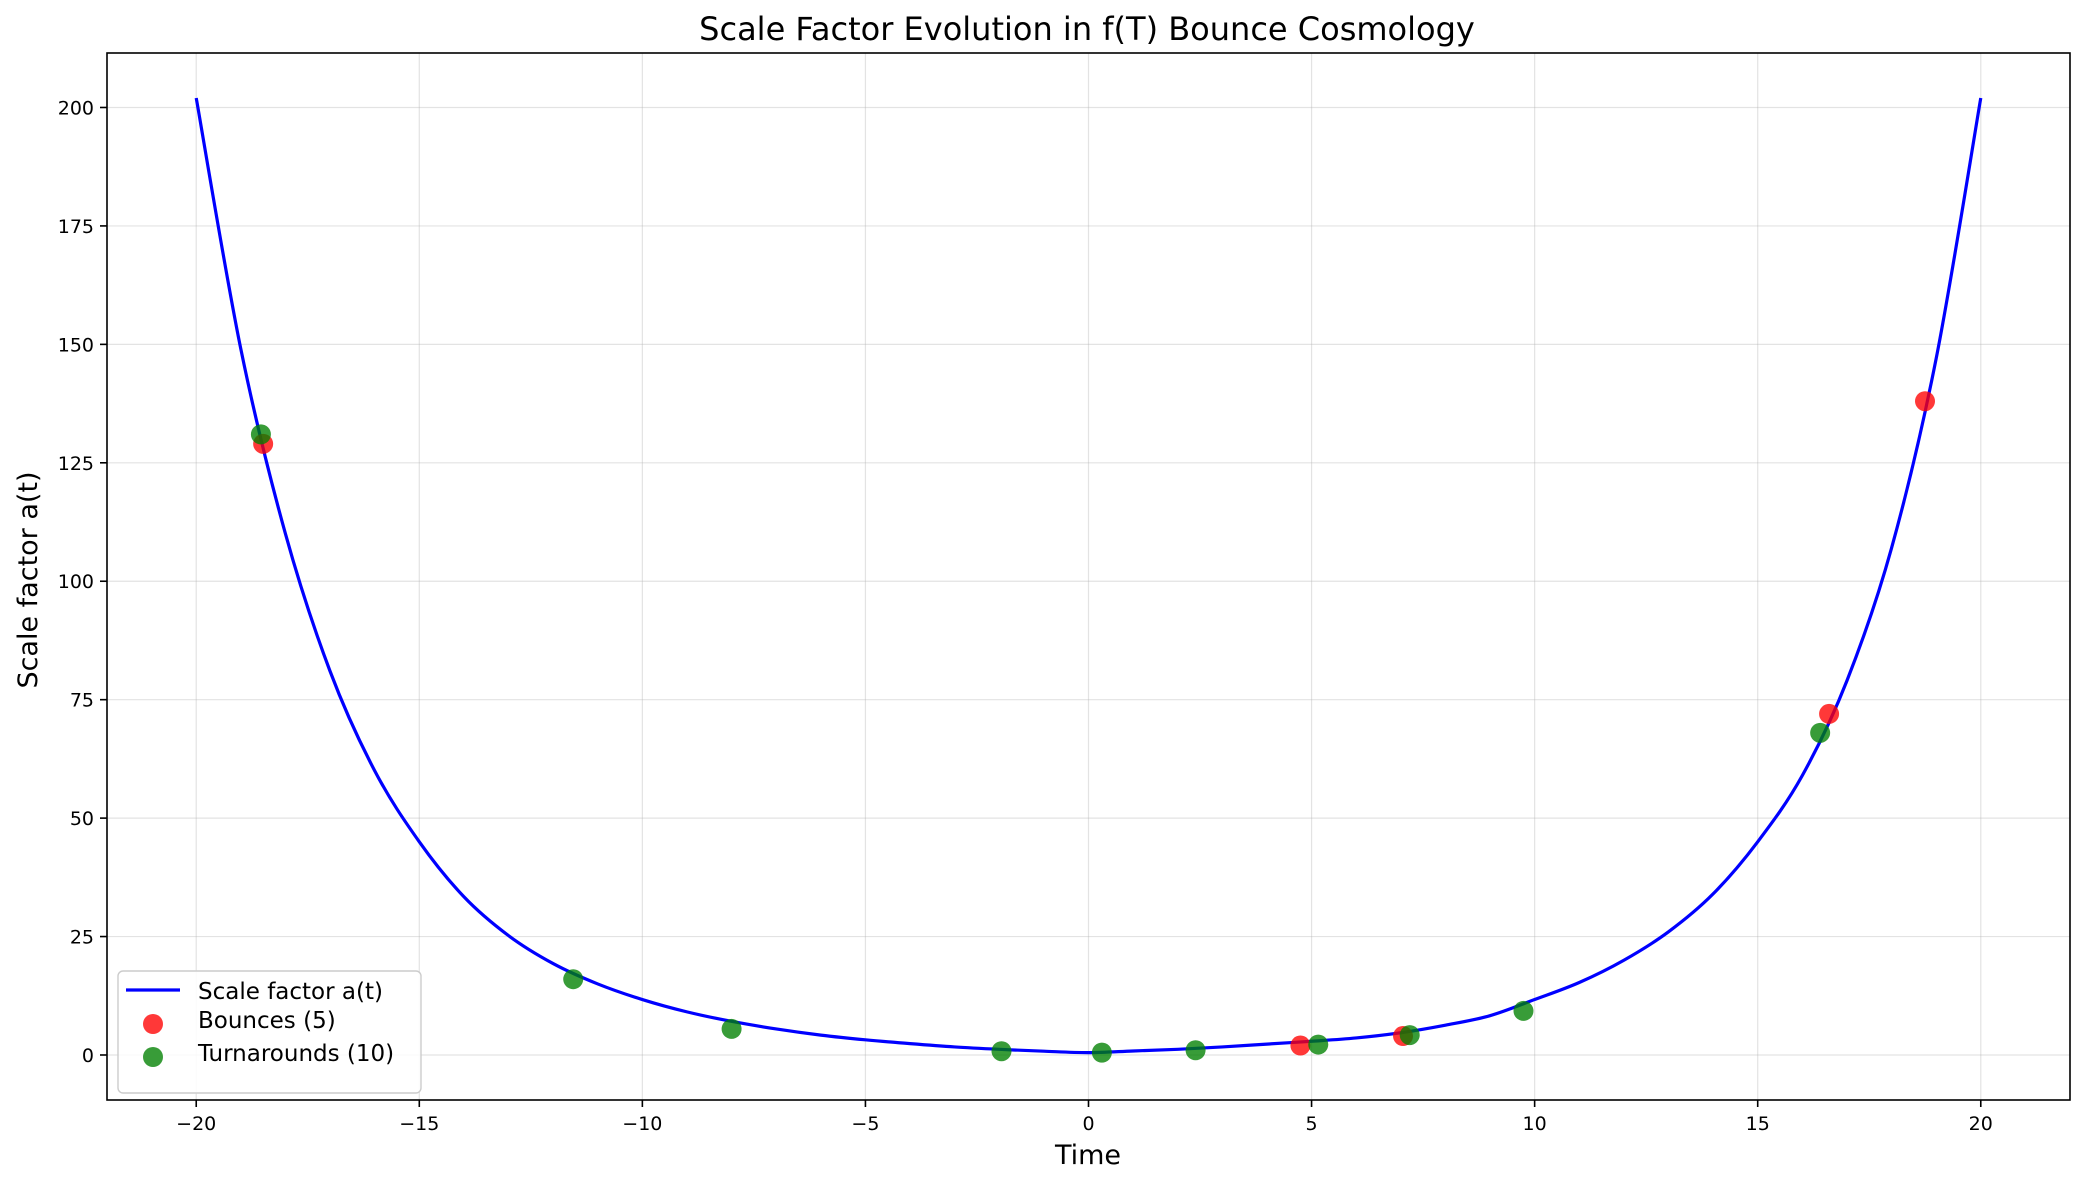  What do you see at coordinates (419, 1124) in the screenshot?
I see `x-tick-label: −15` at bounding box center [419, 1124].